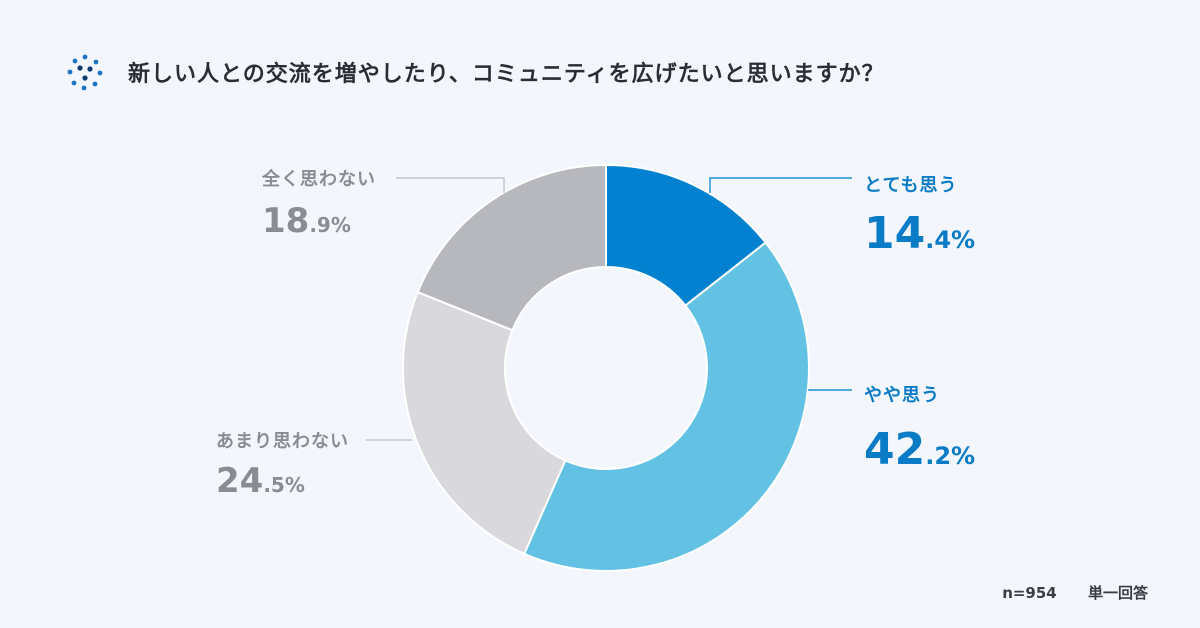 Image resolution: width=1200 pixels, height=628 pixels. What do you see at coordinates (919, 449) in the screenshot?
I see `value-yaya-omou: 42.2%` at bounding box center [919, 449].